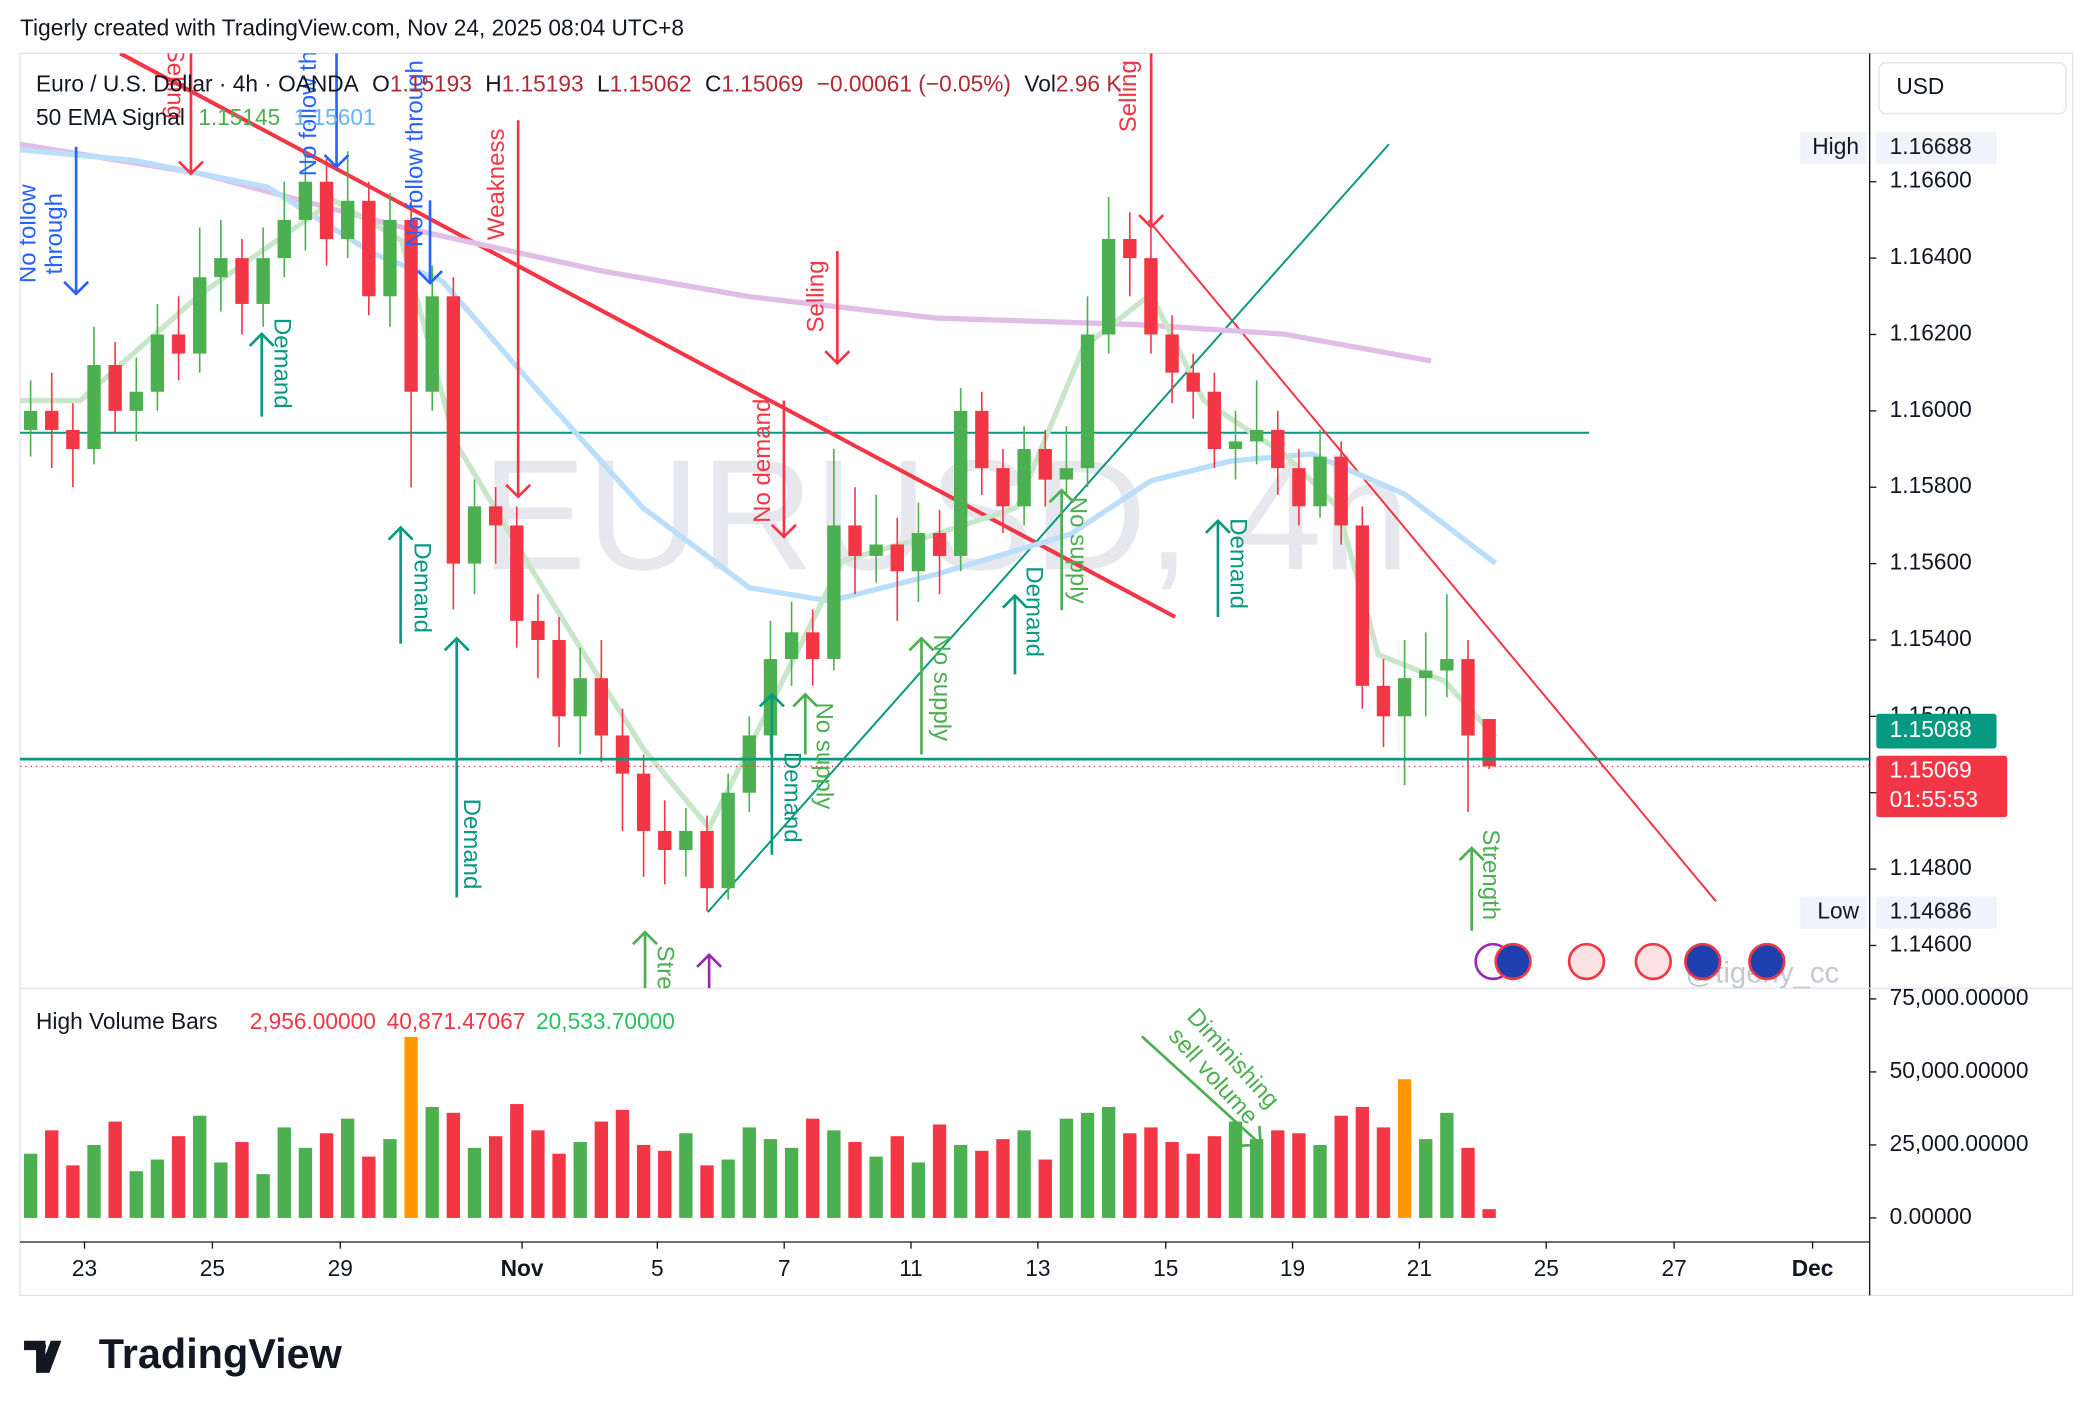  I want to click on annotation: No supply, so click(823, 755).